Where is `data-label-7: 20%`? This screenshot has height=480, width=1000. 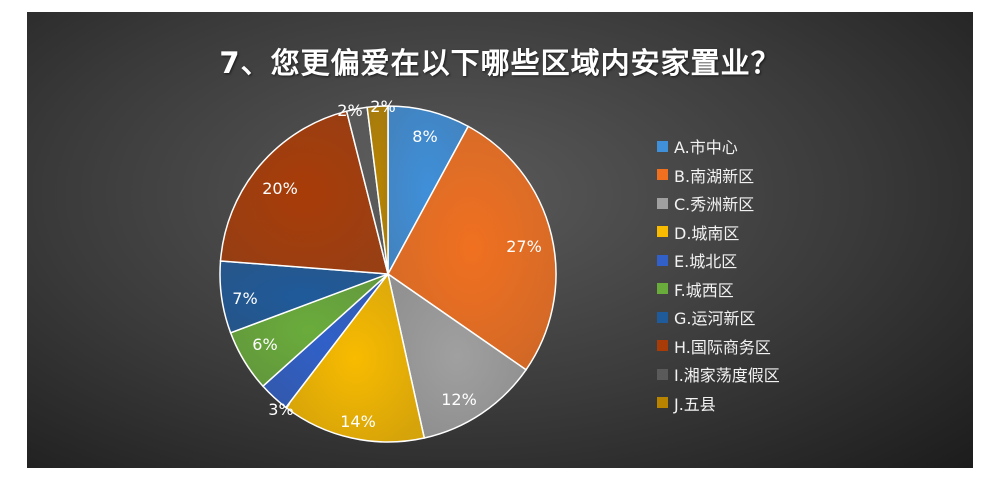 data-label-7: 20% is located at coordinates (280, 188).